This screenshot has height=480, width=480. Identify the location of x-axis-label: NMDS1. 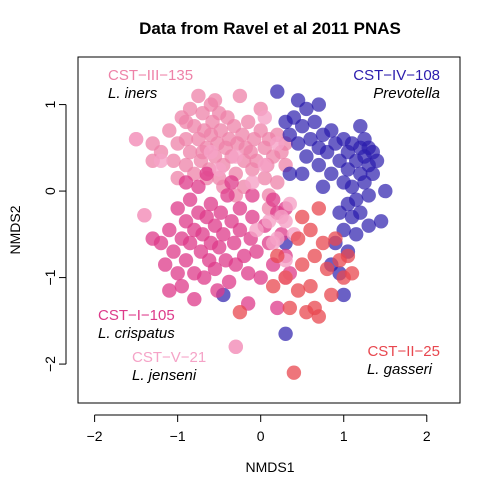
(269, 467).